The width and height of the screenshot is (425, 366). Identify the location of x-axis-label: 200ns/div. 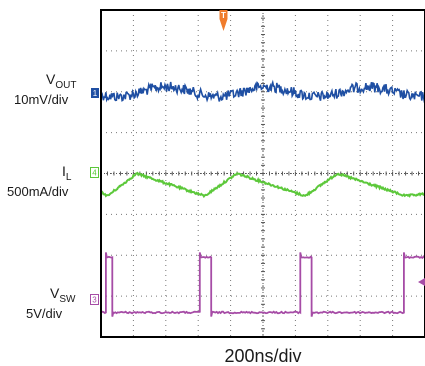
(262, 356).